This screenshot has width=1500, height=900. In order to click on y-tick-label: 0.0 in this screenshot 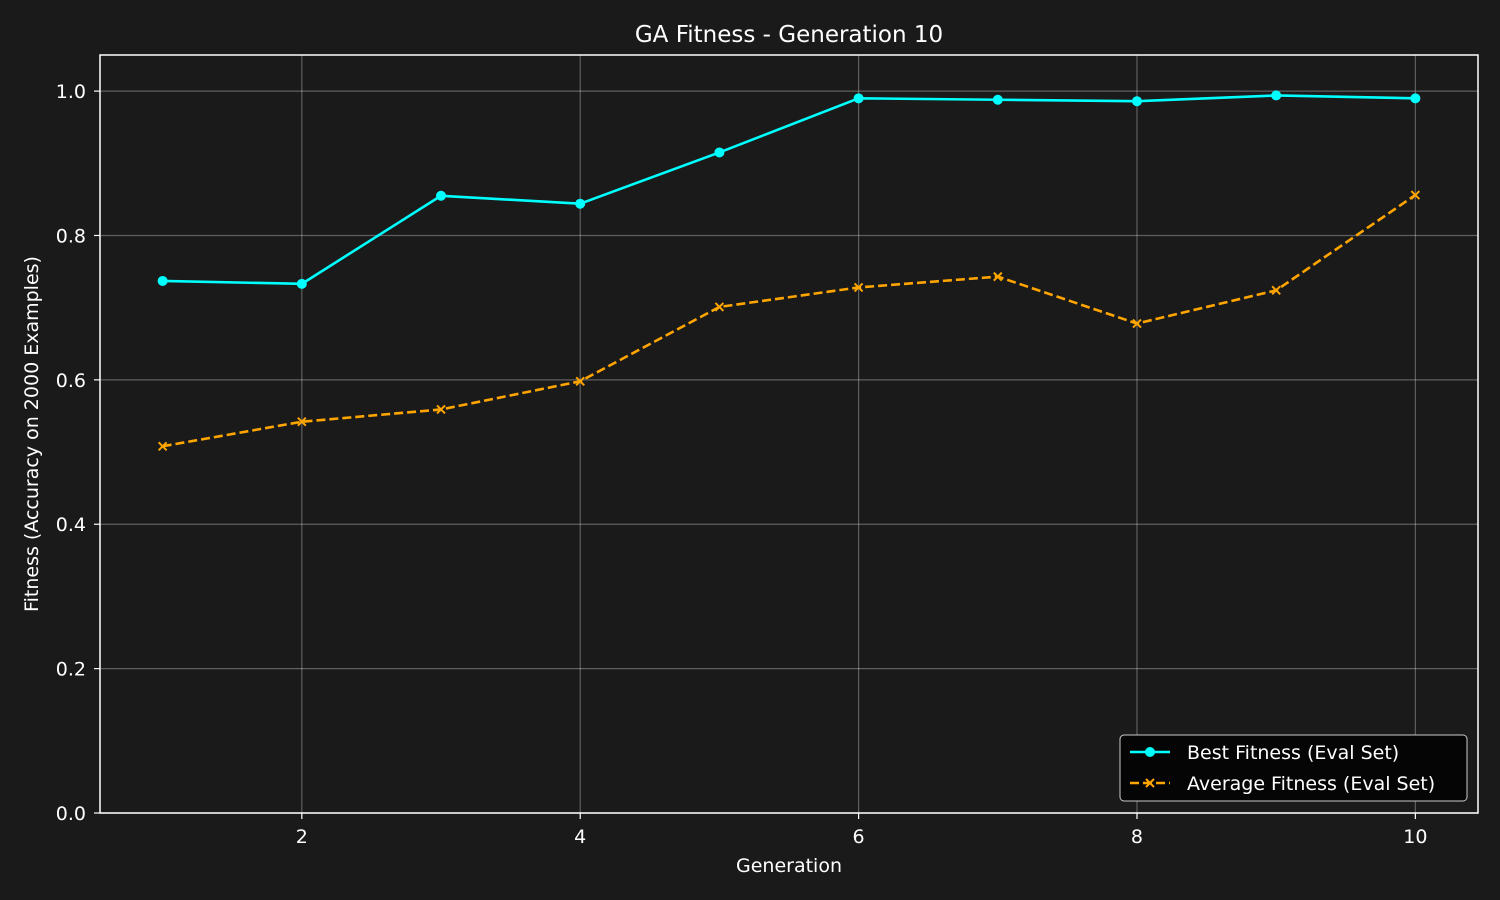, I will do `click(71, 814)`.